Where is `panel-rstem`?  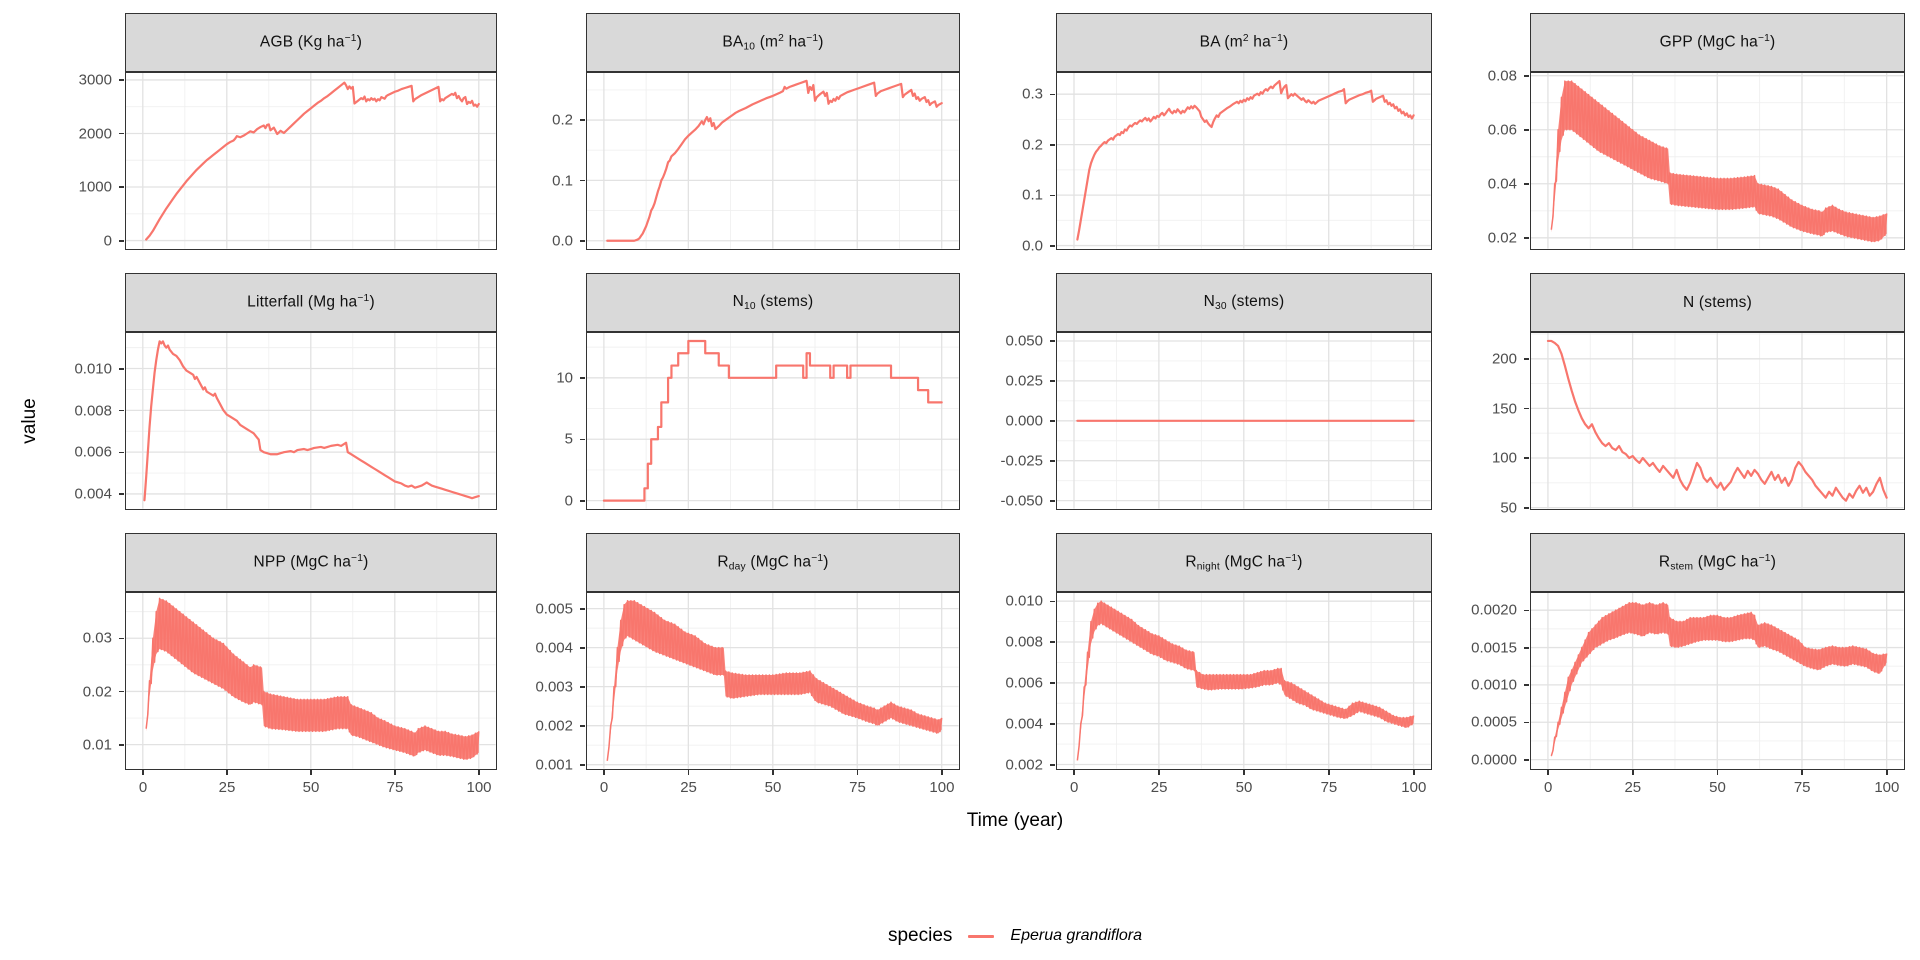
panel-rstem is located at coordinates (1717, 681).